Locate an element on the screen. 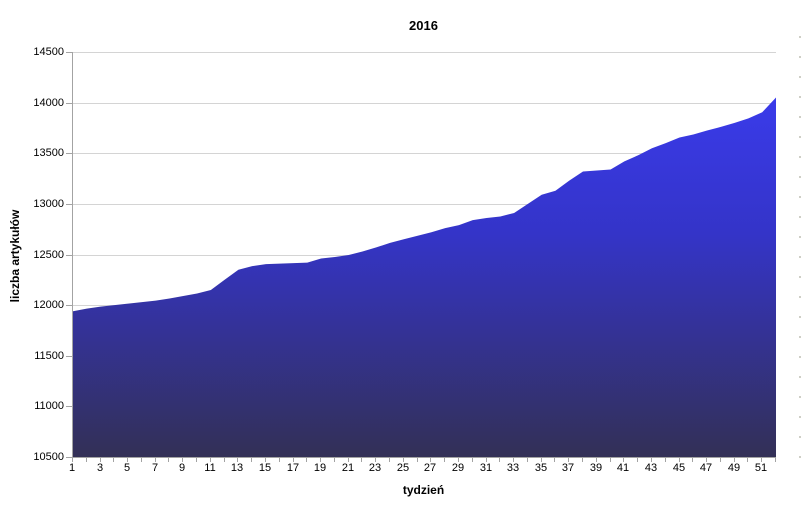 This screenshot has width=809, height=507. y-tick-label: 14500 is located at coordinates (48, 52).